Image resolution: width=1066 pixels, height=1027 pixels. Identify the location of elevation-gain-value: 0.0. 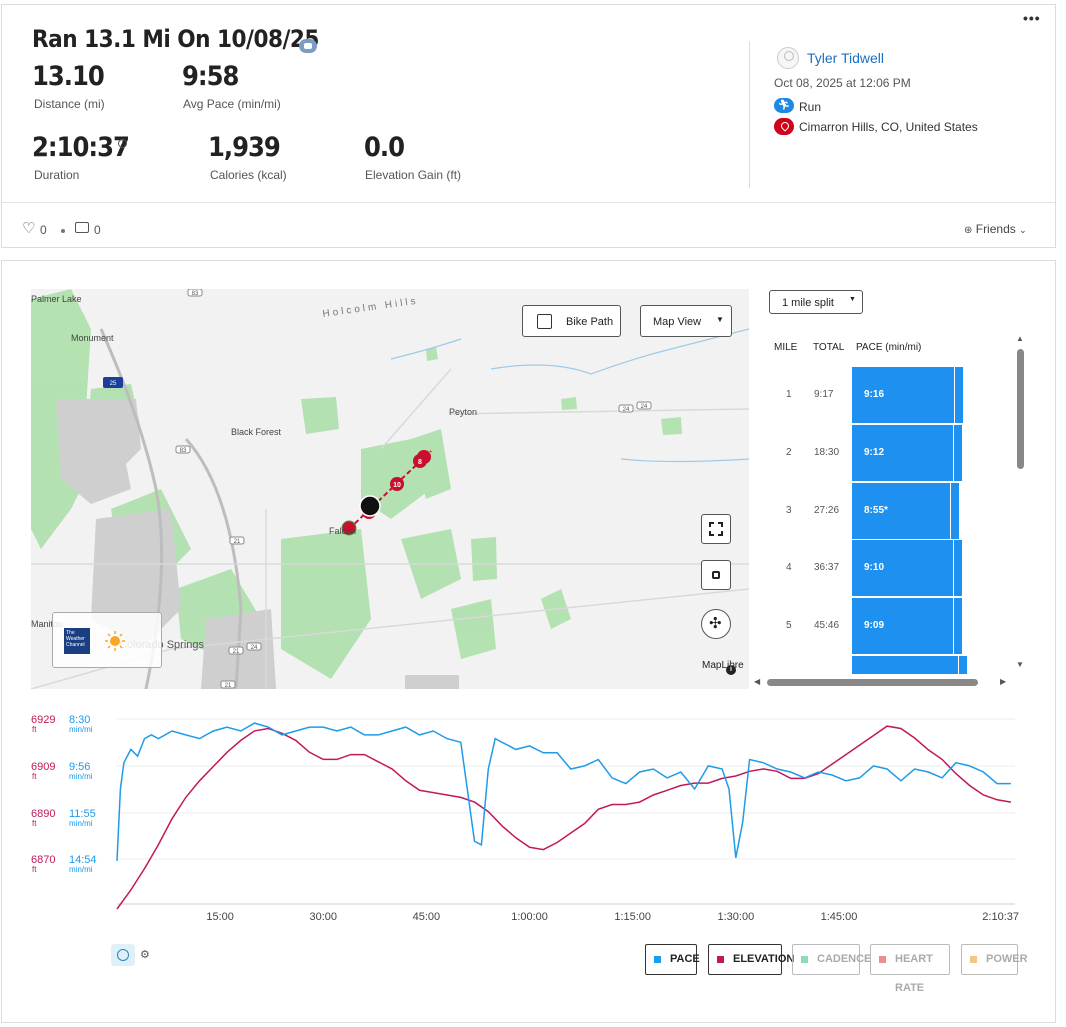
(384, 147).